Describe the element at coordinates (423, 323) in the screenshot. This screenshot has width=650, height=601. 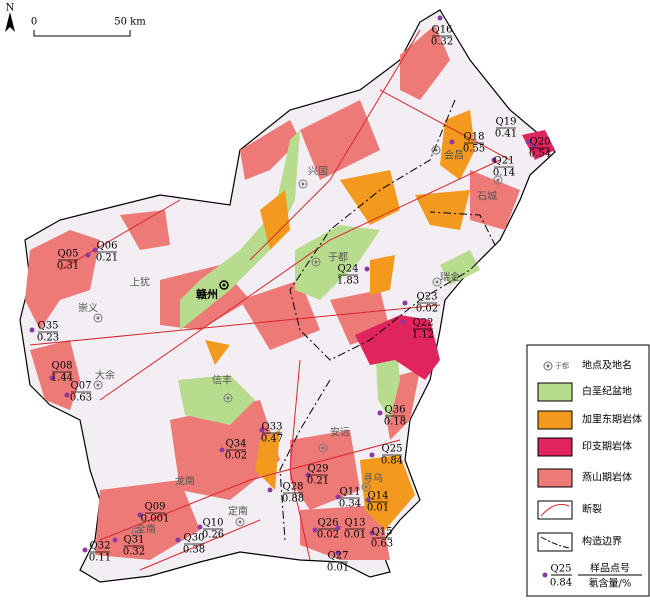
I see `sample-id: Q22` at that location.